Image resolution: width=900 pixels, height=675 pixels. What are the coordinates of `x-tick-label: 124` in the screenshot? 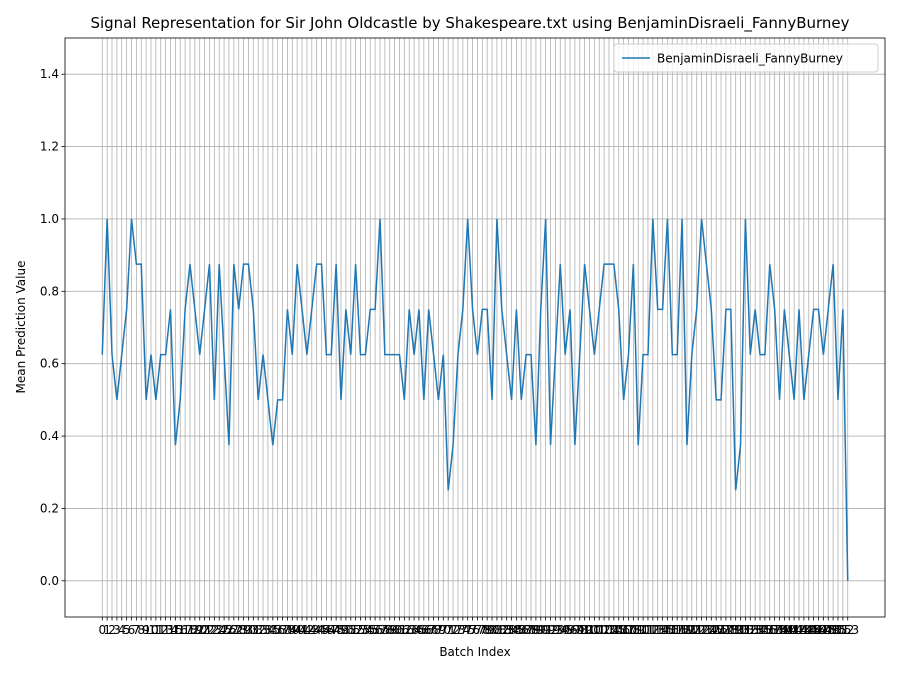 It's located at (706, 630).